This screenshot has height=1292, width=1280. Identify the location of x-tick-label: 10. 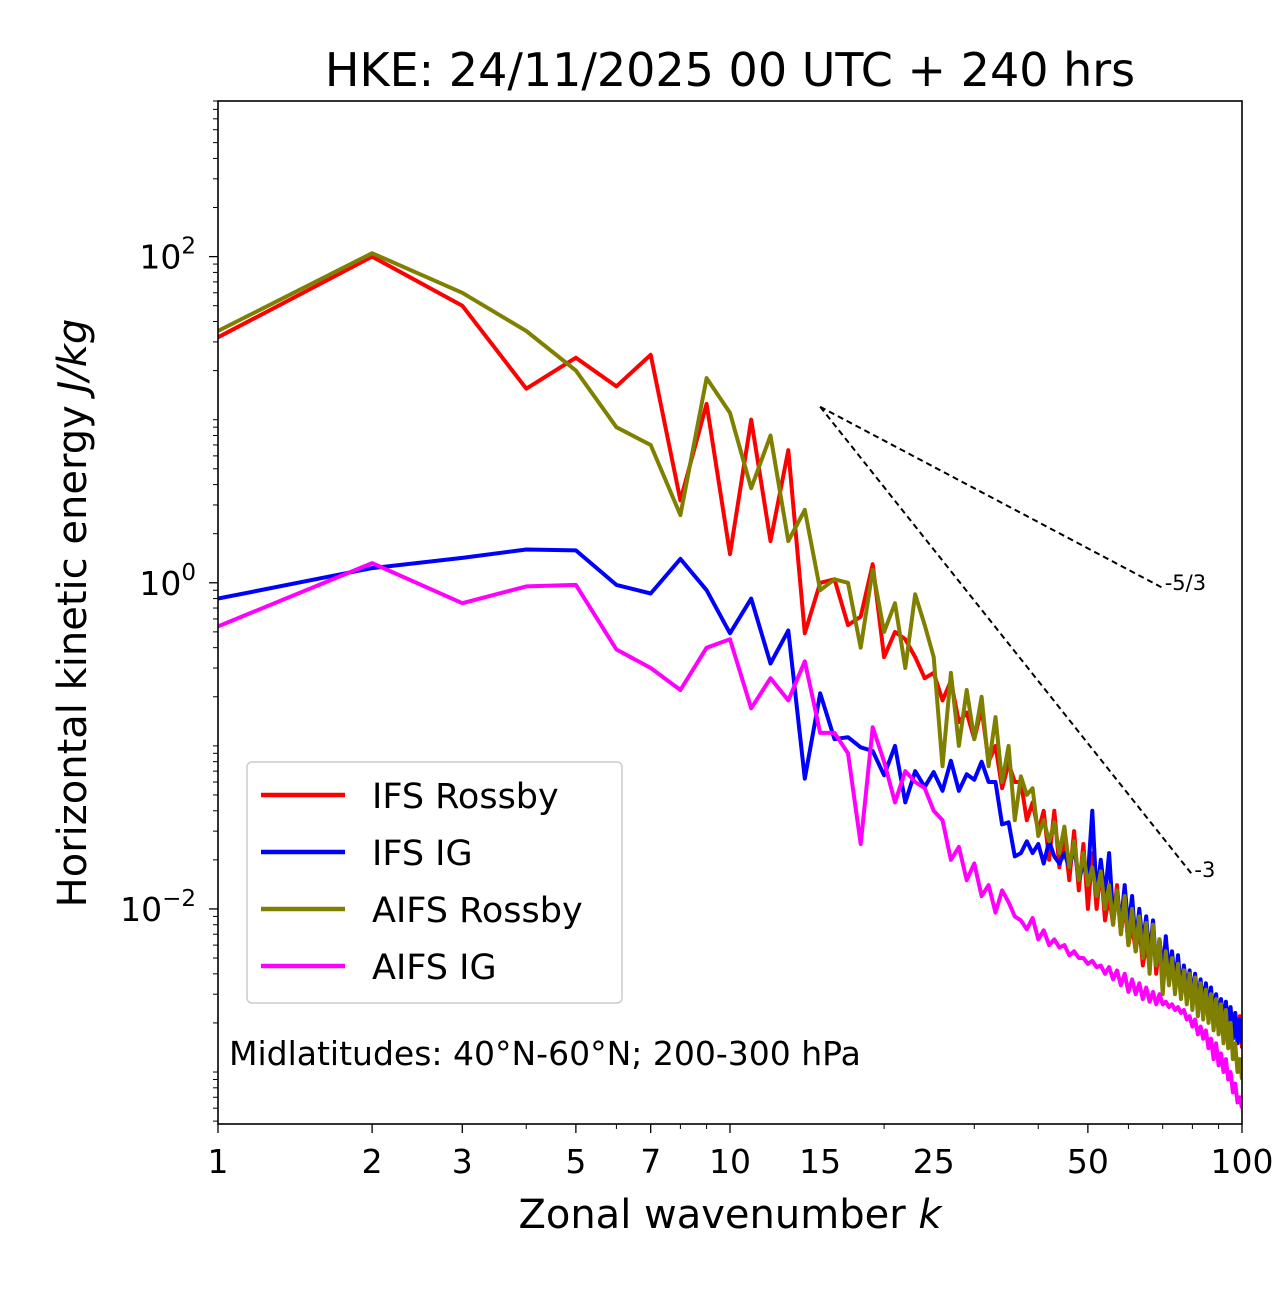
(730, 1161).